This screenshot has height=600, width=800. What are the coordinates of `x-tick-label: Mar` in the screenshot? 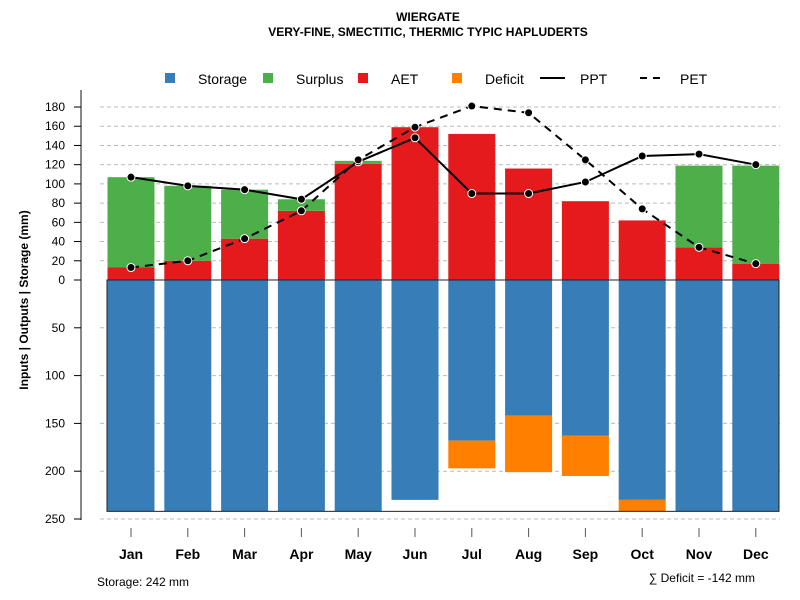 It's located at (244, 554).